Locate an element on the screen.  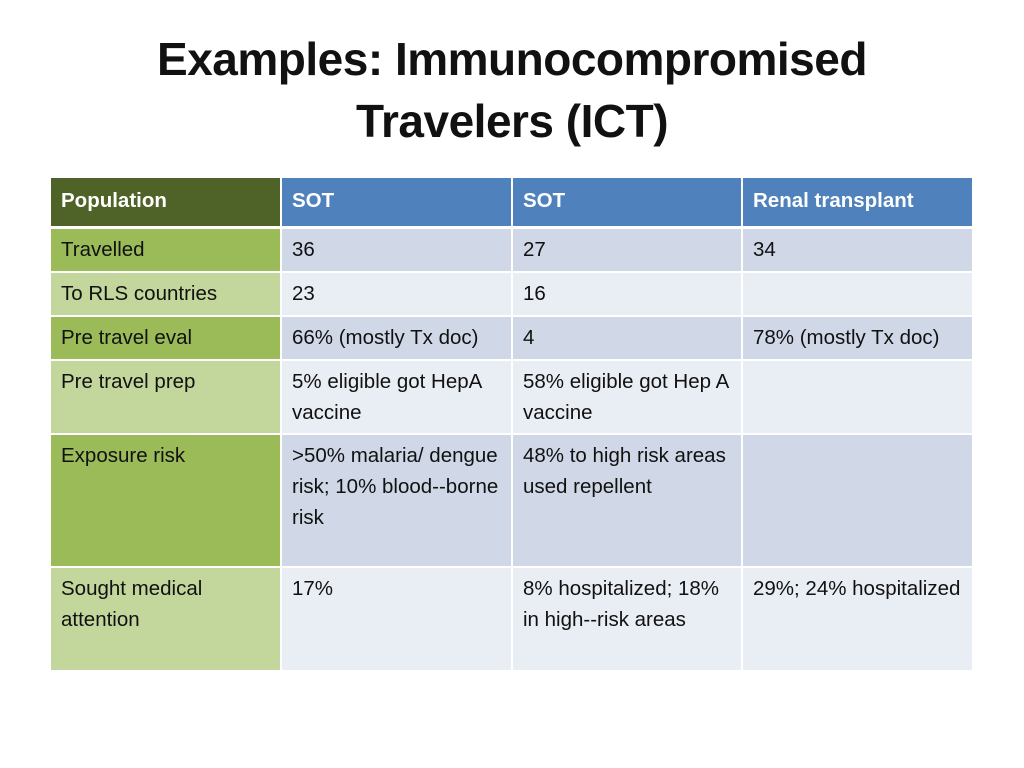
table-cell: 48% to high risk areas used repellent is located at coordinates (627, 501).